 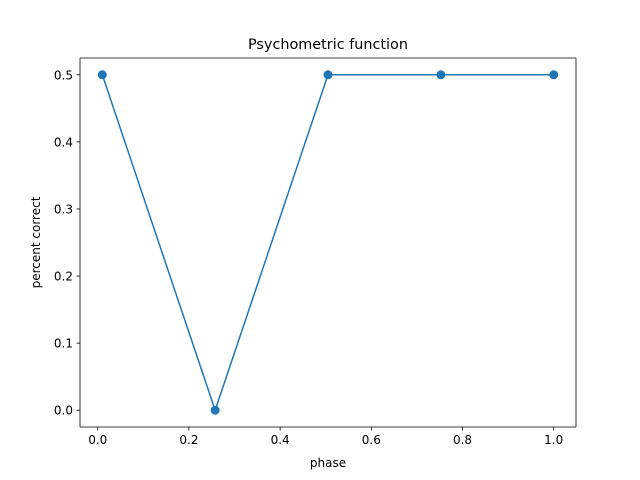 I want to click on x-tick-label: 0.4, so click(x=280, y=440).